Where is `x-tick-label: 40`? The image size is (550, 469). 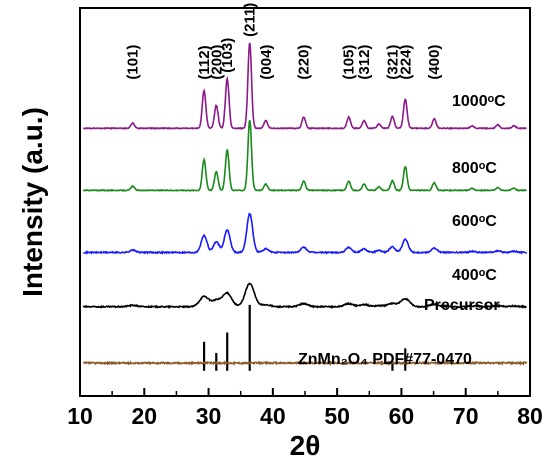 x-tick-label: 40 is located at coordinates (273, 416).